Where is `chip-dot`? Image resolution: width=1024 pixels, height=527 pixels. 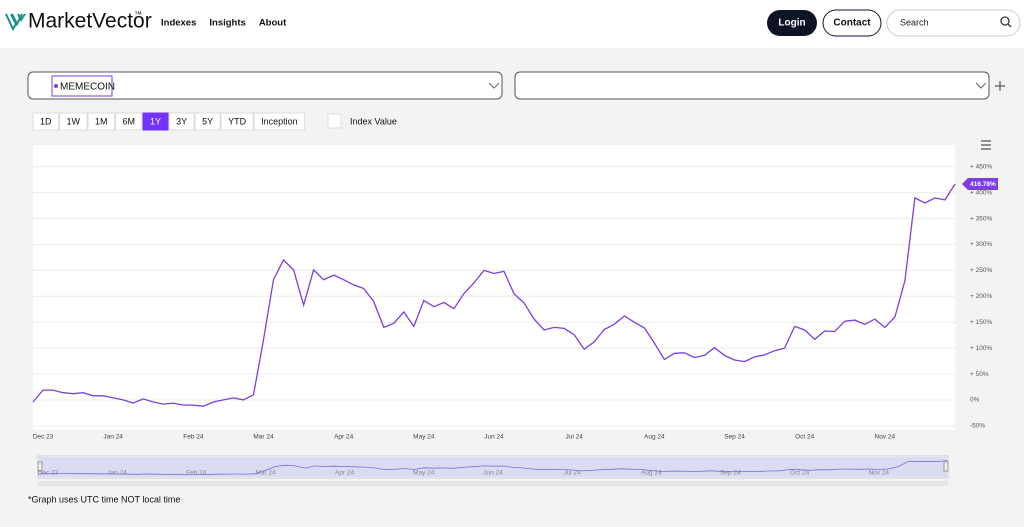
chip-dot is located at coordinates (56, 86).